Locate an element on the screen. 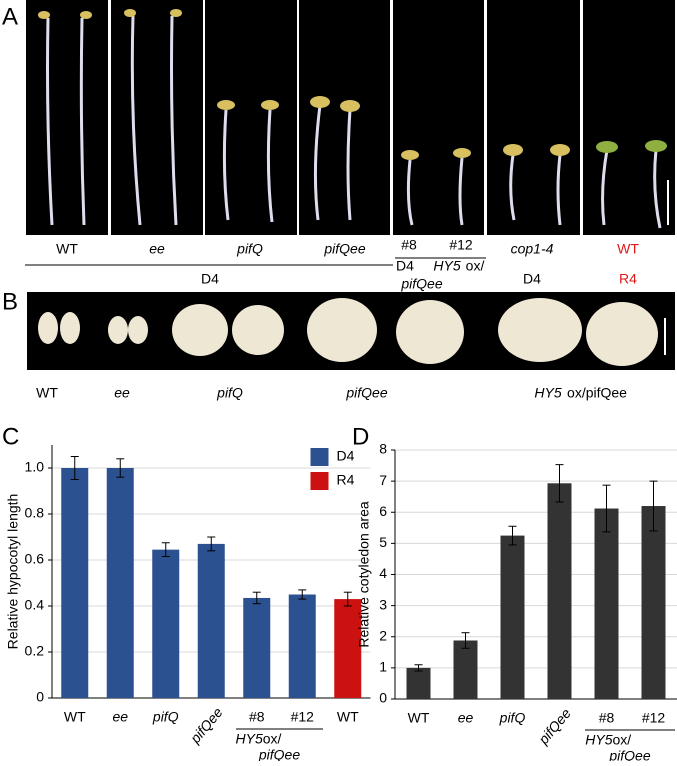  y-tick-label: 0.8 is located at coordinates (35, 513).